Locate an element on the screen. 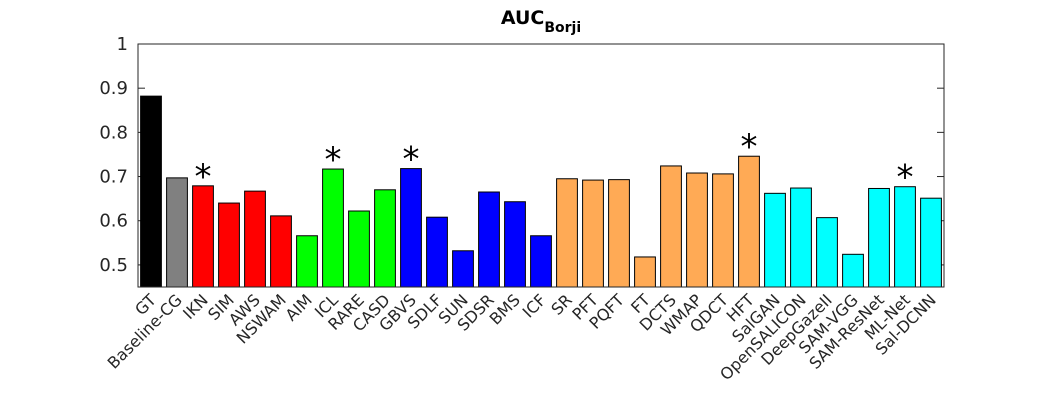 This screenshot has height=417, width=1042. chart-title: AUCBorji is located at coordinates (541, 21).